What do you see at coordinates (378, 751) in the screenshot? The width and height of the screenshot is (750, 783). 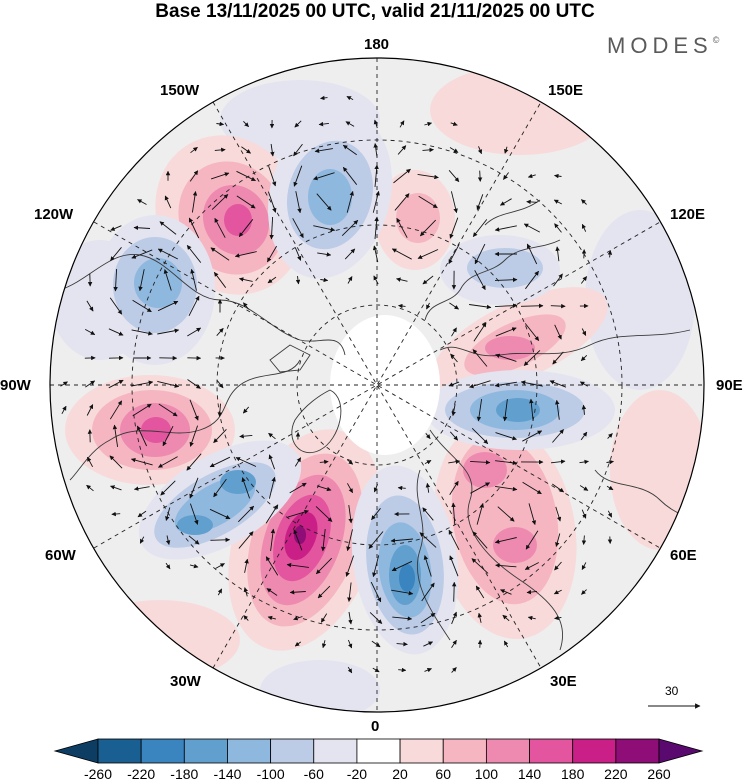 I see `colorbar` at bounding box center [378, 751].